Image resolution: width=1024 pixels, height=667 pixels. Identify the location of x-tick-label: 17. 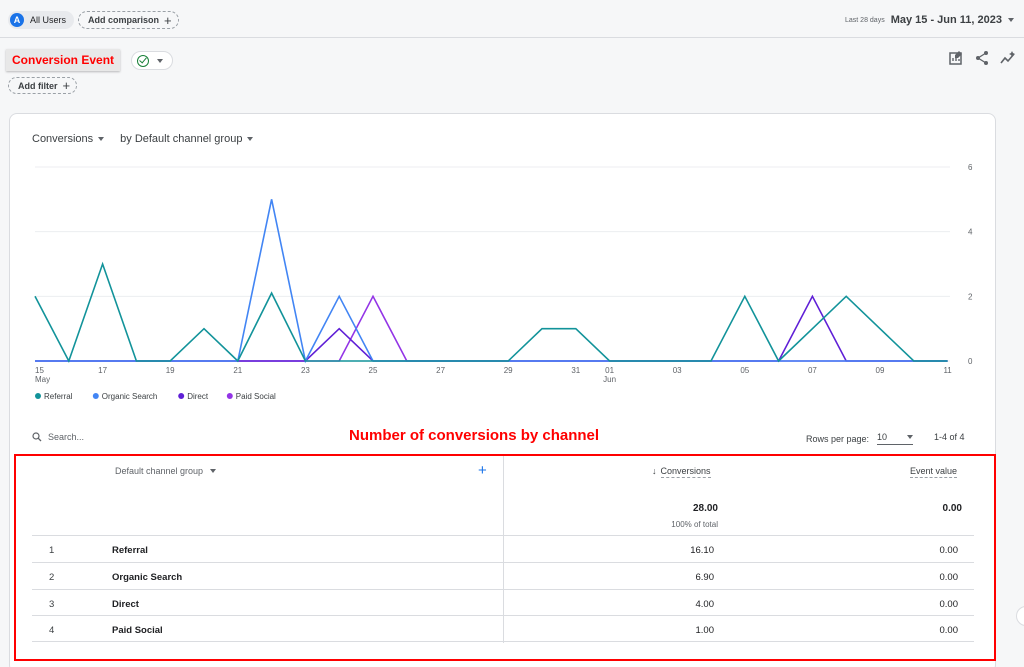
(102, 370).